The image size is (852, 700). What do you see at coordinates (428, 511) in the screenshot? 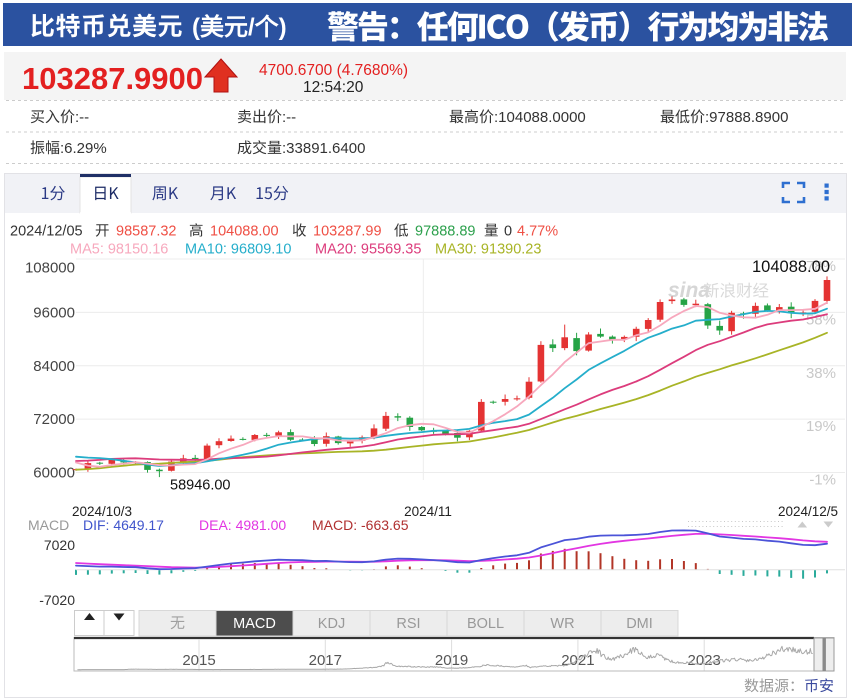
I see `svg-text: 2024/11` at bounding box center [428, 511].